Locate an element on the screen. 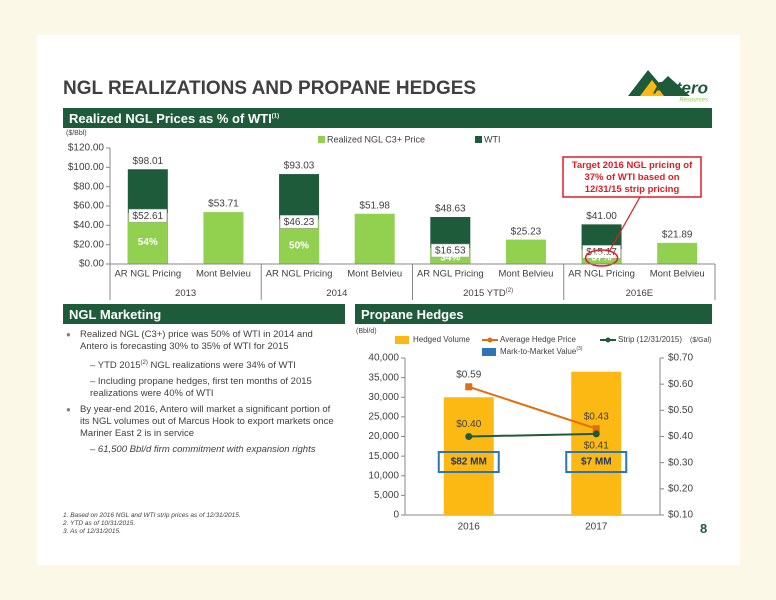 Image resolution: width=776 pixels, height=600 pixels. value-label: $51.98 is located at coordinates (374, 205).